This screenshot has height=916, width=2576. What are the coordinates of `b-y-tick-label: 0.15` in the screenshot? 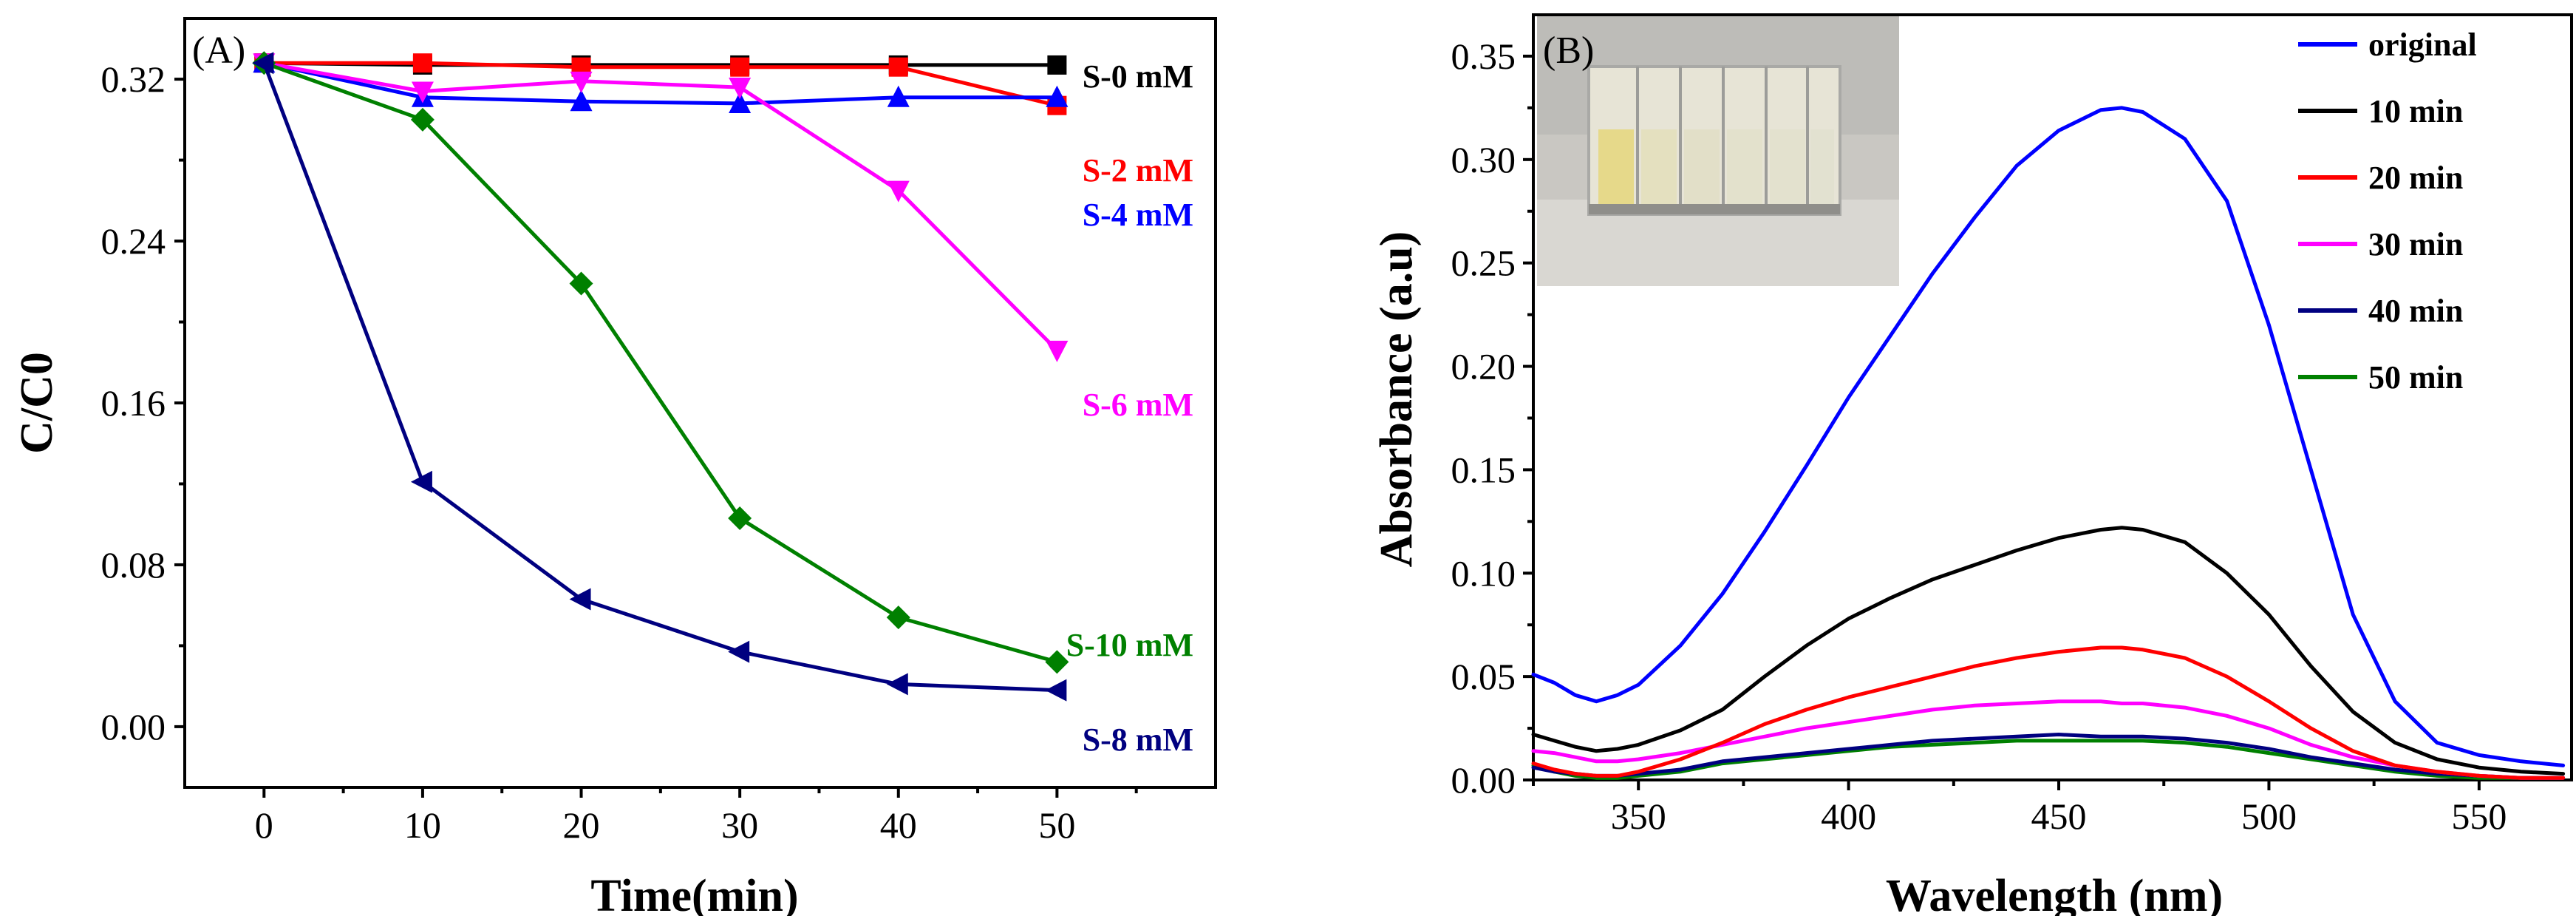 It's located at (1483, 470).